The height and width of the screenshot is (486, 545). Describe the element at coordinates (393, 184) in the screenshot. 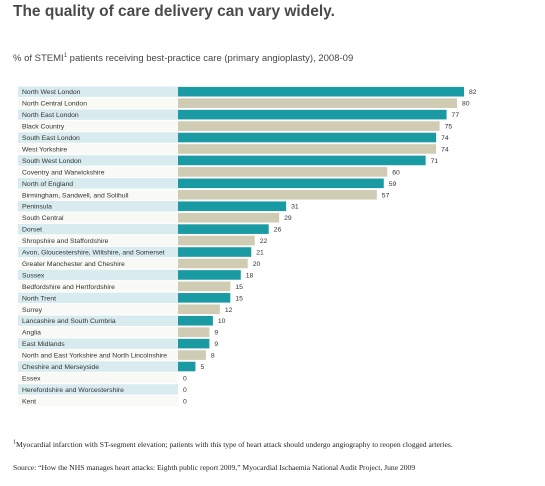

I see `value-label: 59` at that location.